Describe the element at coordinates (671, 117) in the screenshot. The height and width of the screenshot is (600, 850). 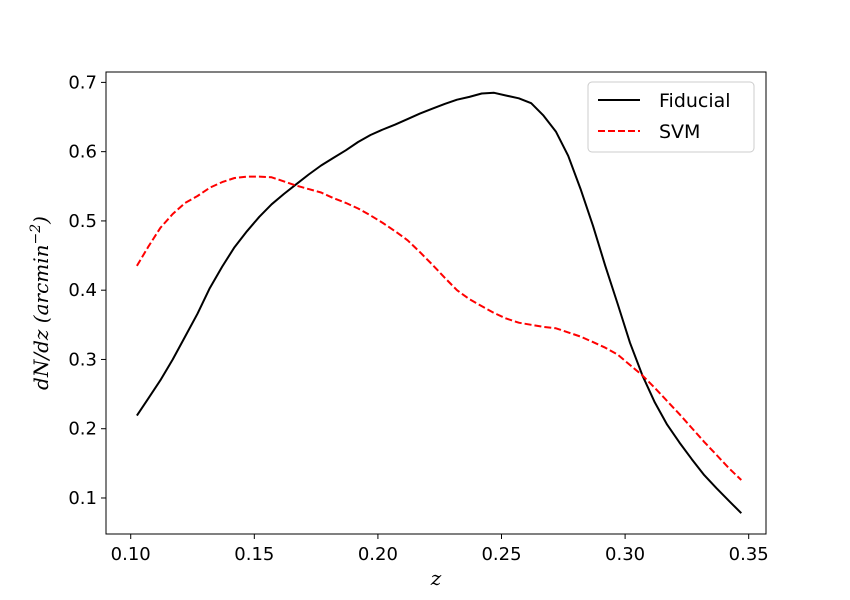
I see `legend: Fiducial SVM` at that location.